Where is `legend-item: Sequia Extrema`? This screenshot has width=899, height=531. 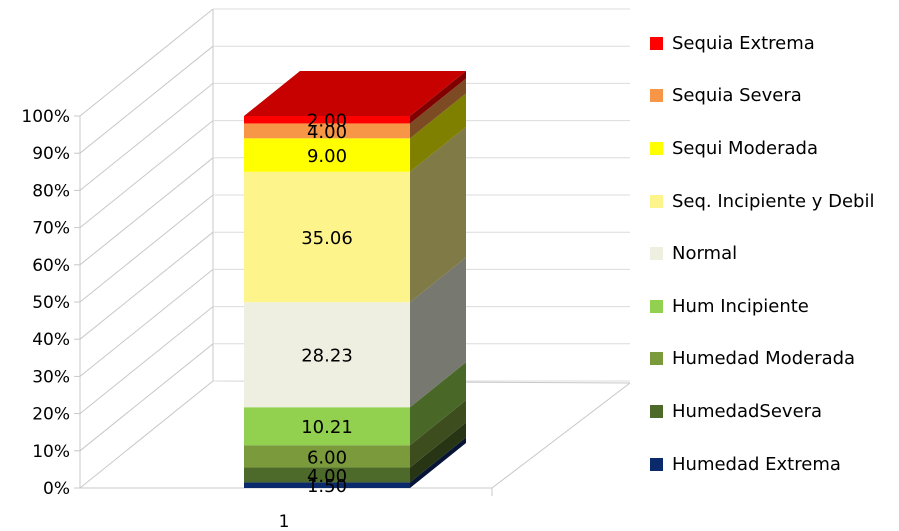
legend-item: Sequia Extrema is located at coordinates (772, 43).